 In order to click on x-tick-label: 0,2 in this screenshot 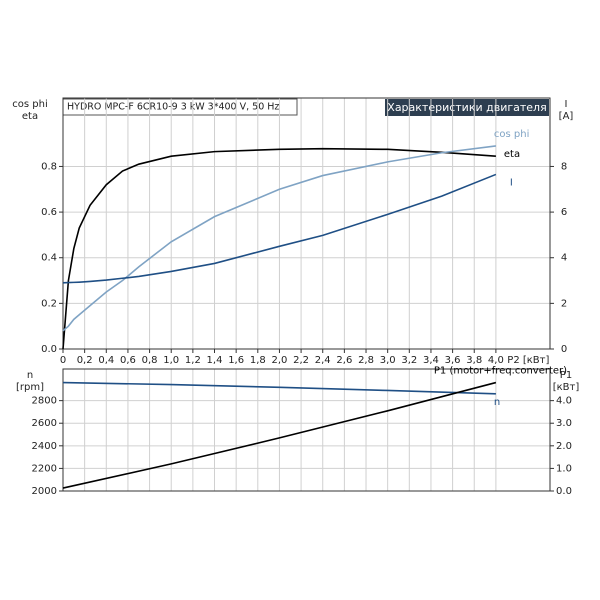, I will do `click(85, 360)`.